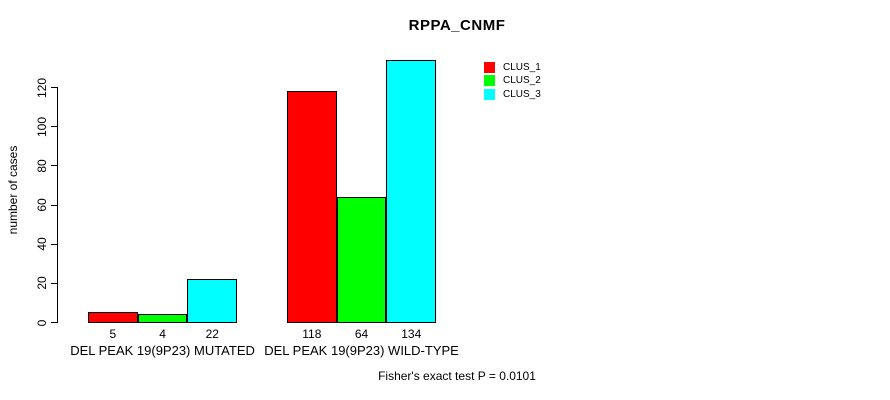 This screenshot has height=400, width=890. Describe the element at coordinates (212, 334) in the screenshot. I see `bar-count-label: 22` at that location.